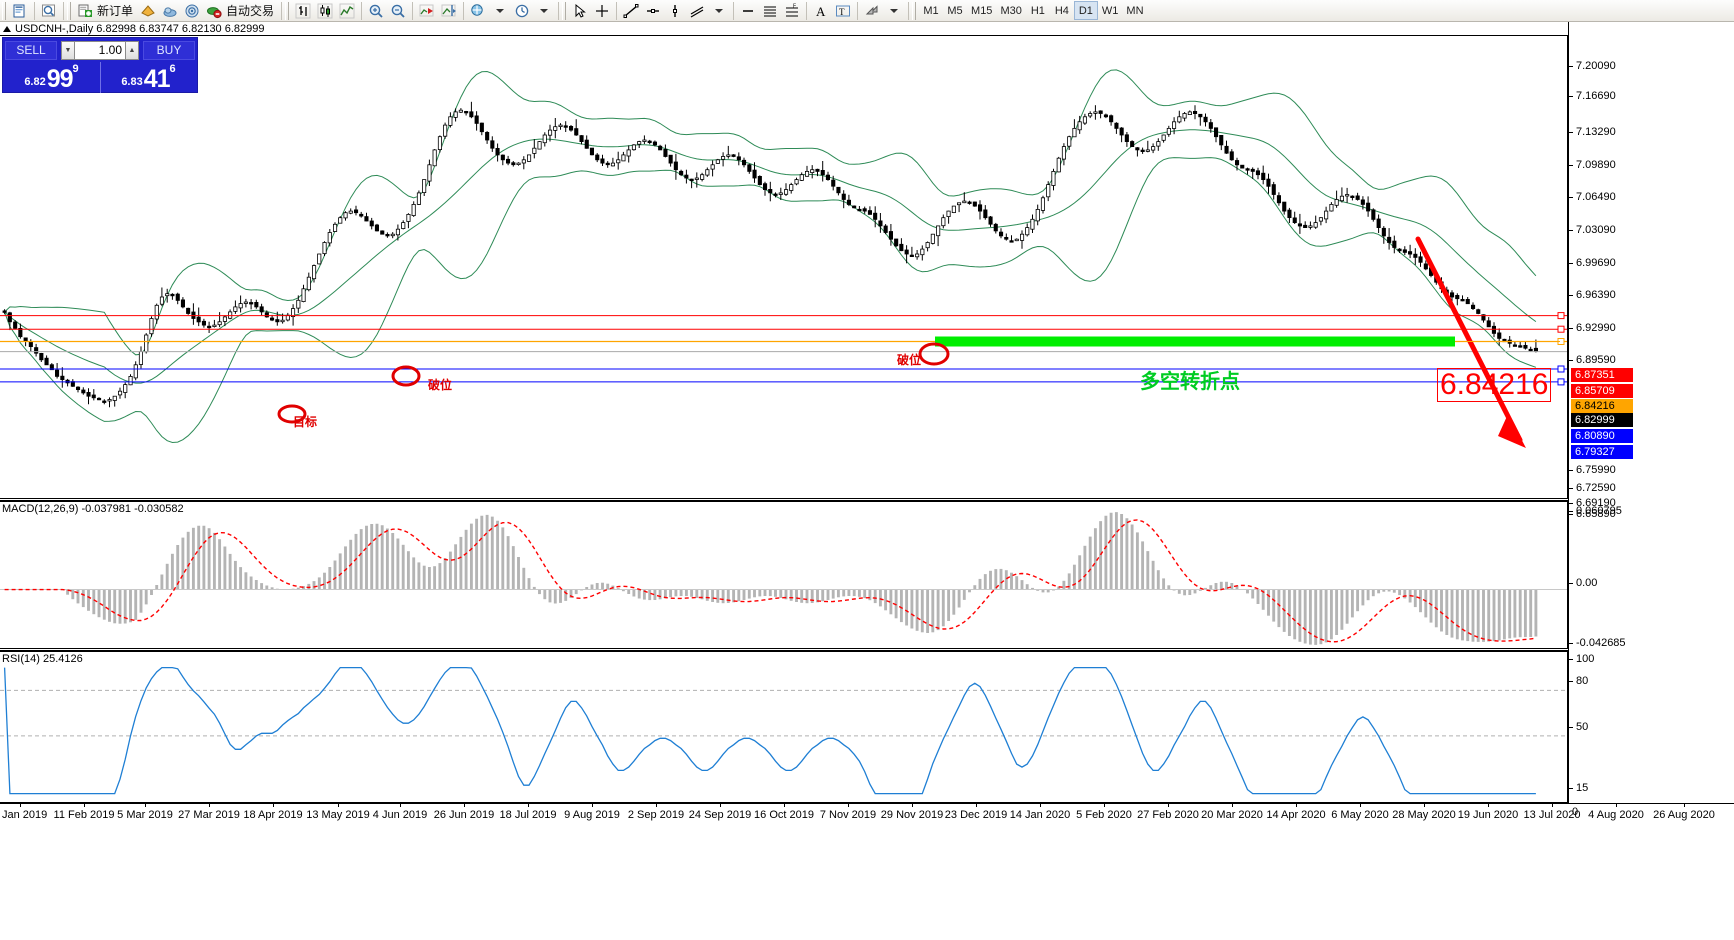  I want to click on timeframe-h4: H4, so click(1061, 10).